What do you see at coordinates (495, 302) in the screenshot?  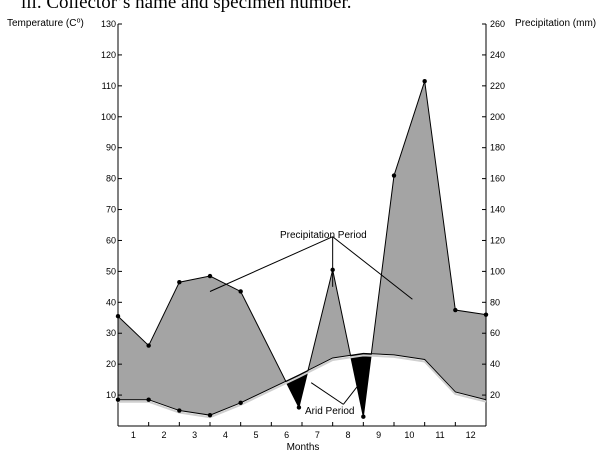 I see `right-tick-label: 80` at bounding box center [495, 302].